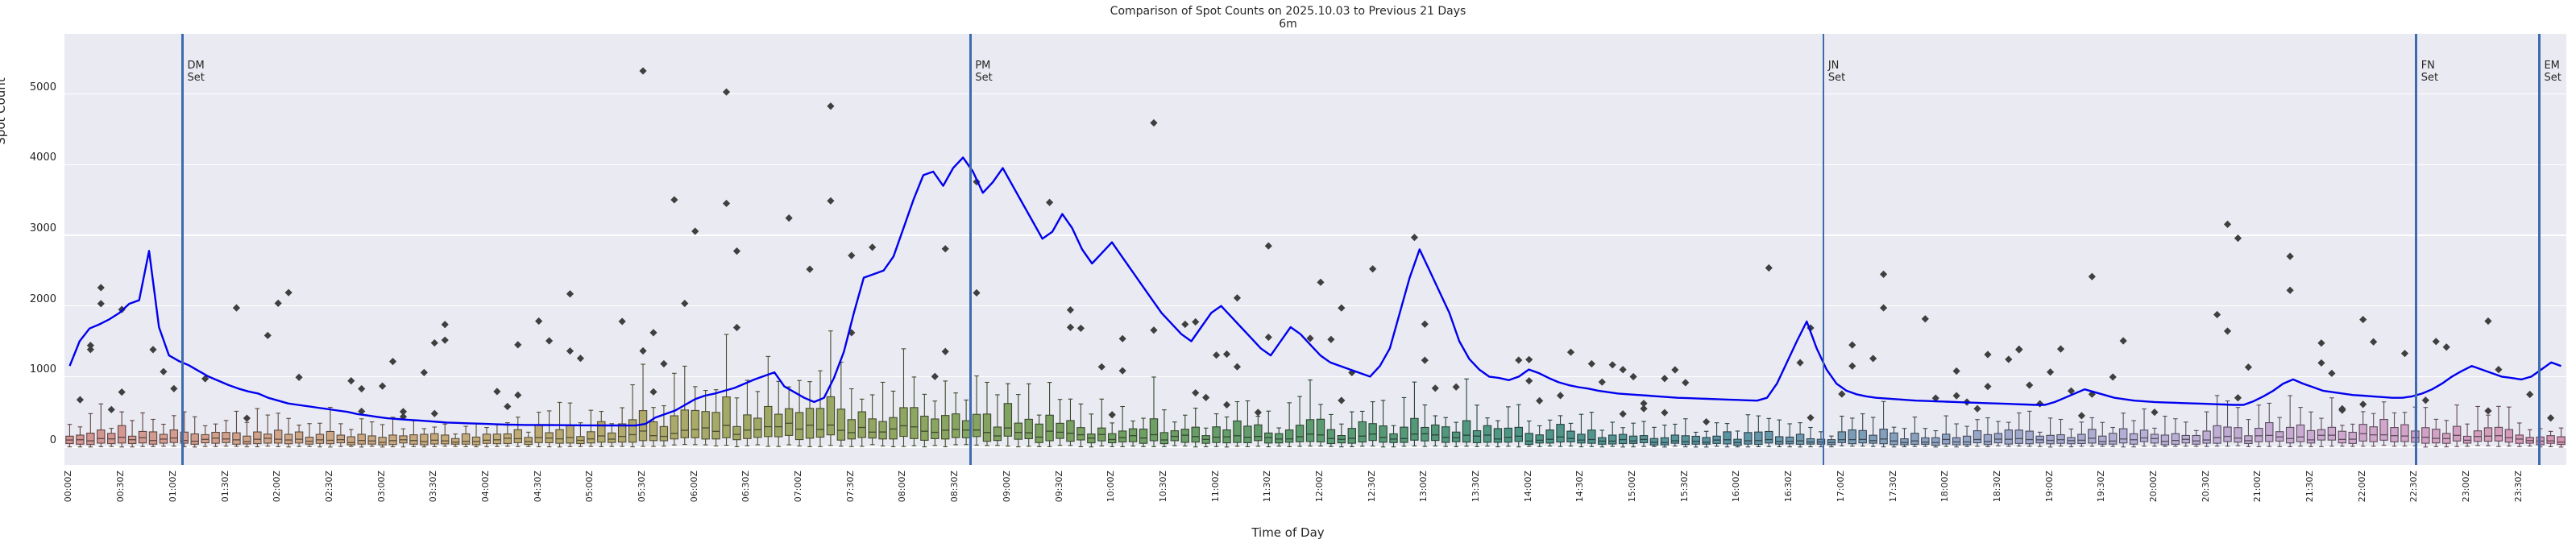  Describe the element at coordinates (1788, 487) in the screenshot. I see `x-tick-label: 16:30Z` at that location.